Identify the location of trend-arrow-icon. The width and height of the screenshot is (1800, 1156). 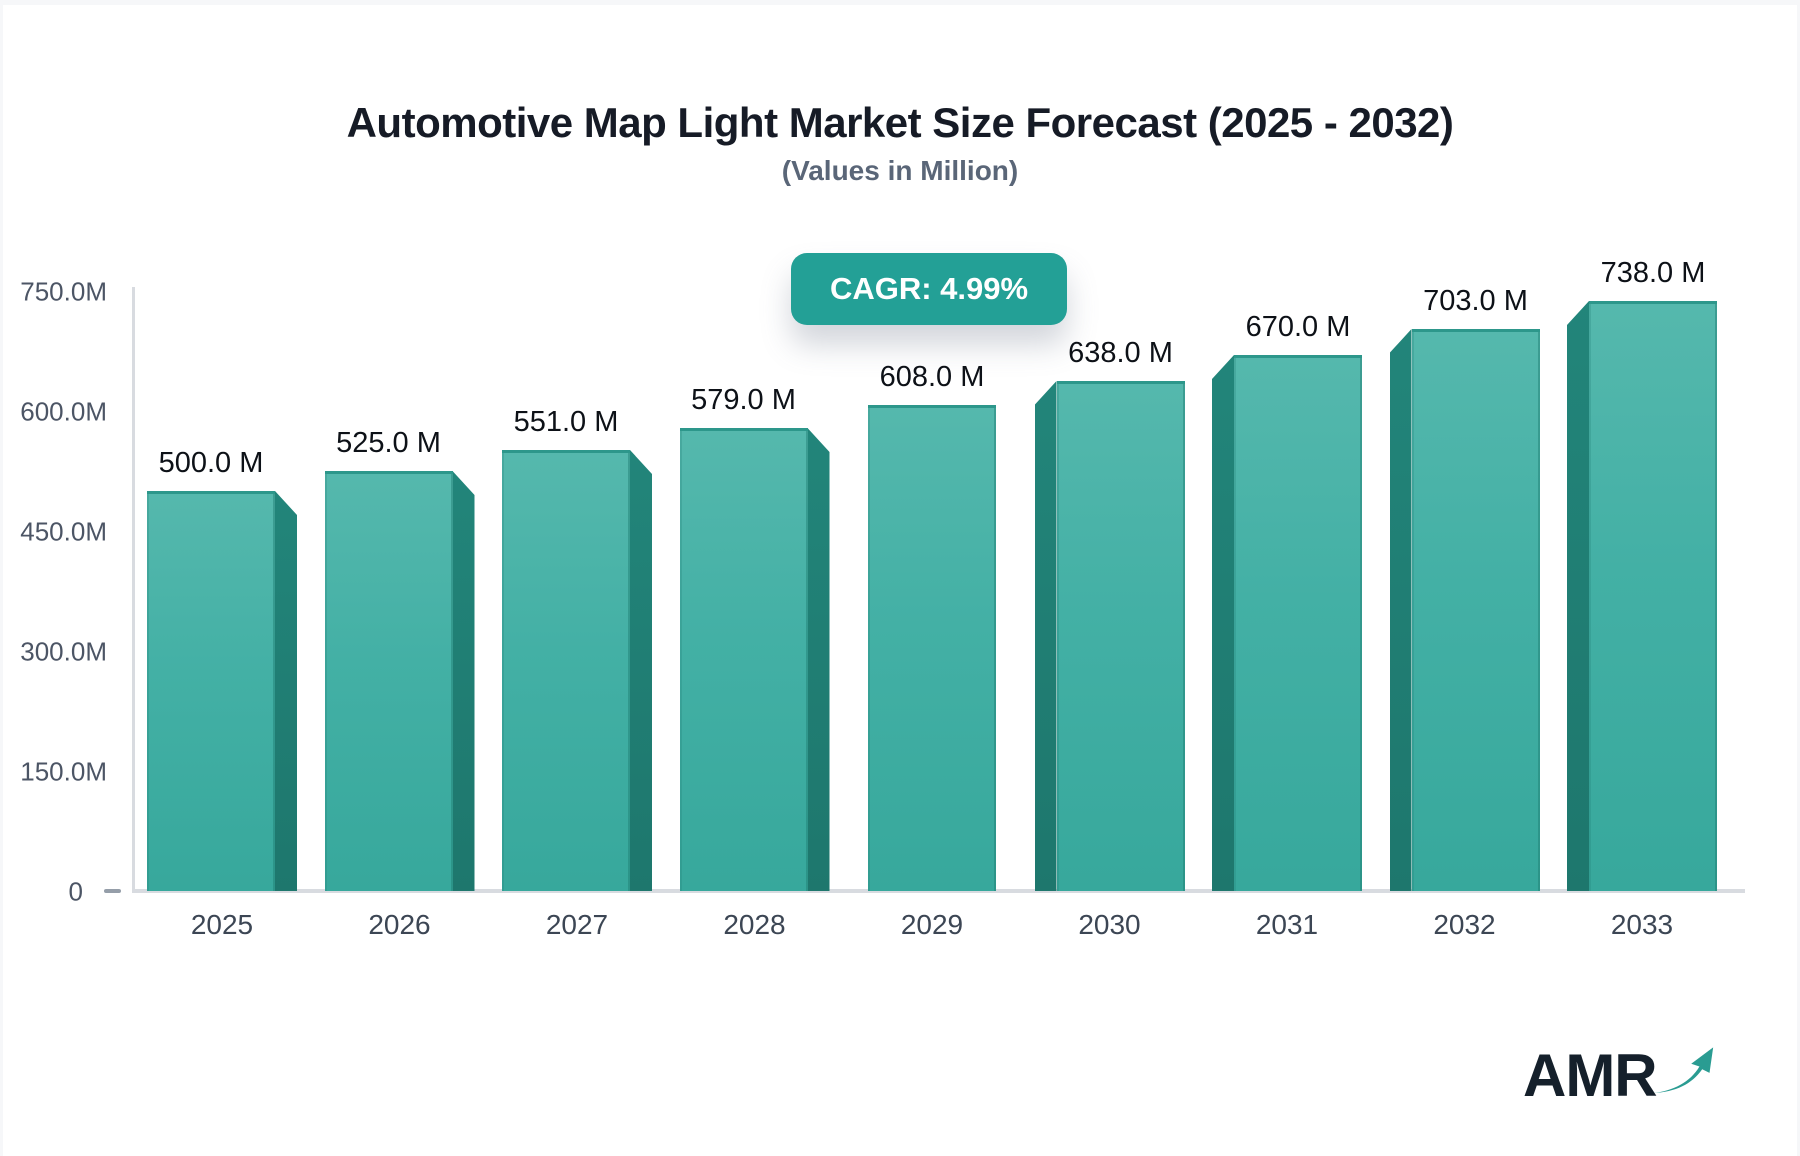
(1682, 1070).